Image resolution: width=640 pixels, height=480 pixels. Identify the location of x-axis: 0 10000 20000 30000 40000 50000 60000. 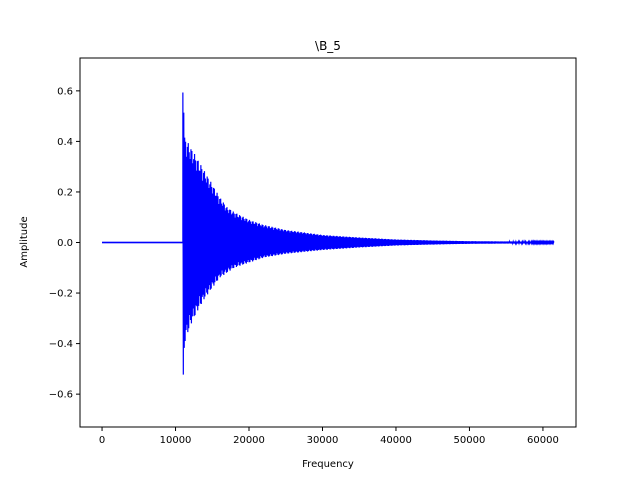
(329, 436).